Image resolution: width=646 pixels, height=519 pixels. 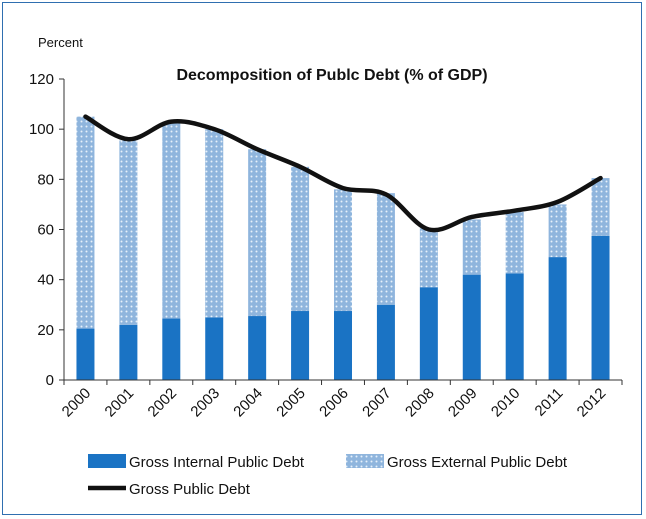 I want to click on bar-external-2011, so click(x=557, y=231).